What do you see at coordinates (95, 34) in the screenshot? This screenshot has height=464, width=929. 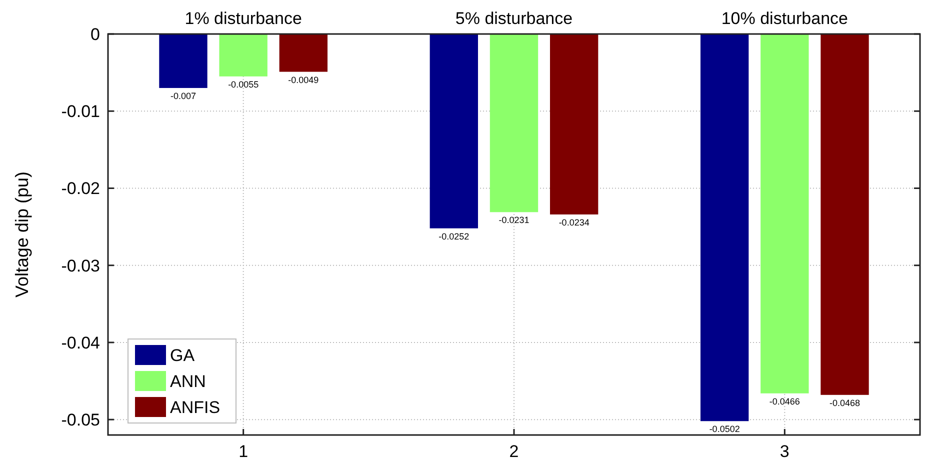 I see `y-tick-label: 0` at bounding box center [95, 34].